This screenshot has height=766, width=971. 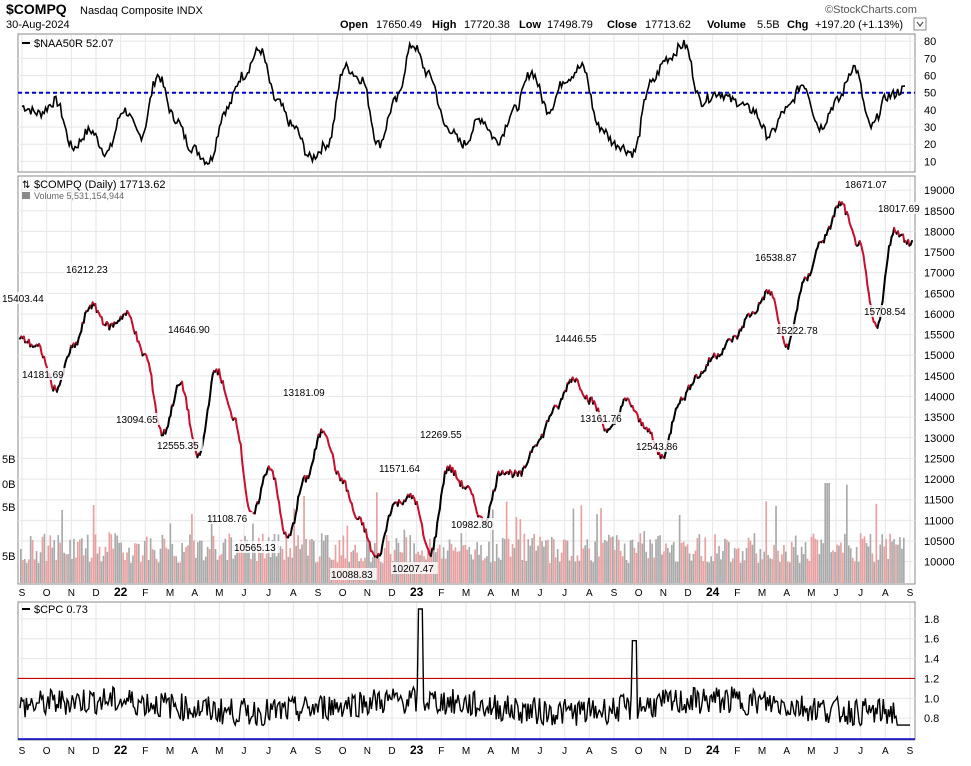 I want to click on x-tick-label-bottom: A, so click(x=490, y=751).